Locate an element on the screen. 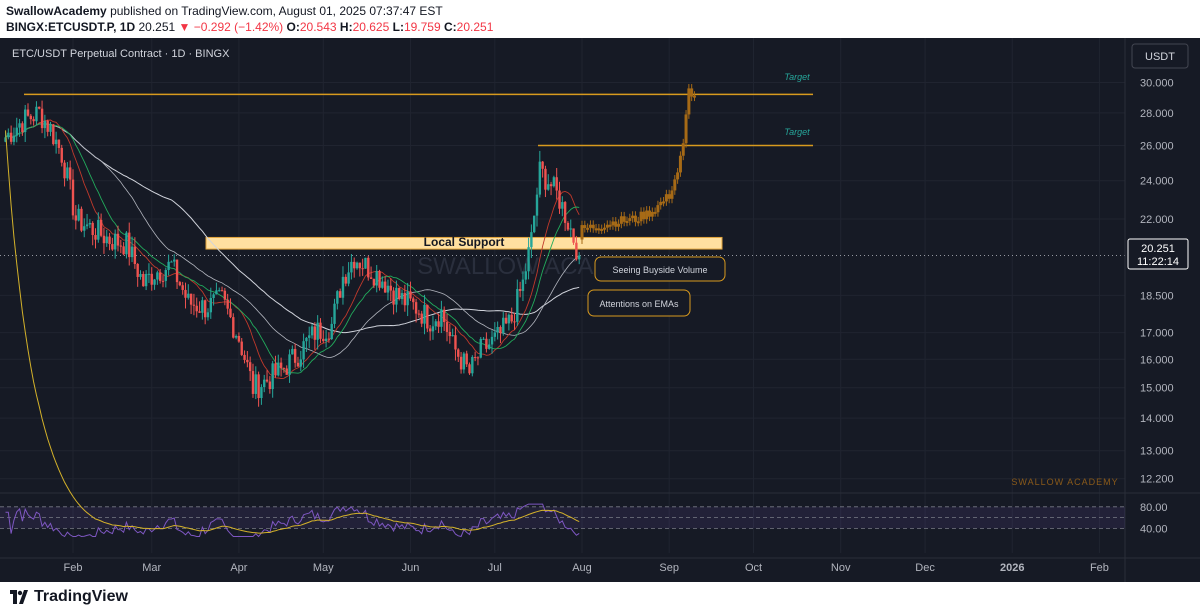 The image size is (1200, 612). y-tick-label: 28.000 is located at coordinates (1157, 114).